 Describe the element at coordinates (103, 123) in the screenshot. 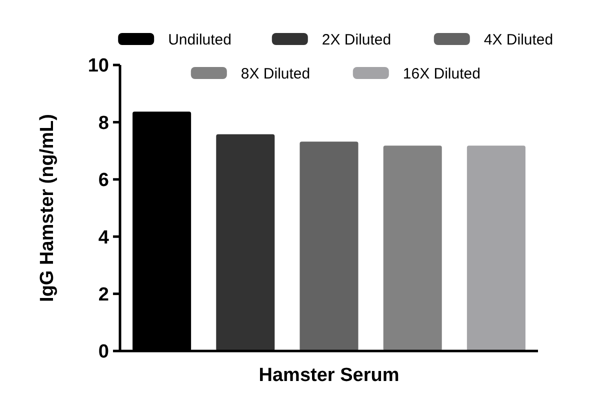

I see `y-tick-label: 8` at that location.